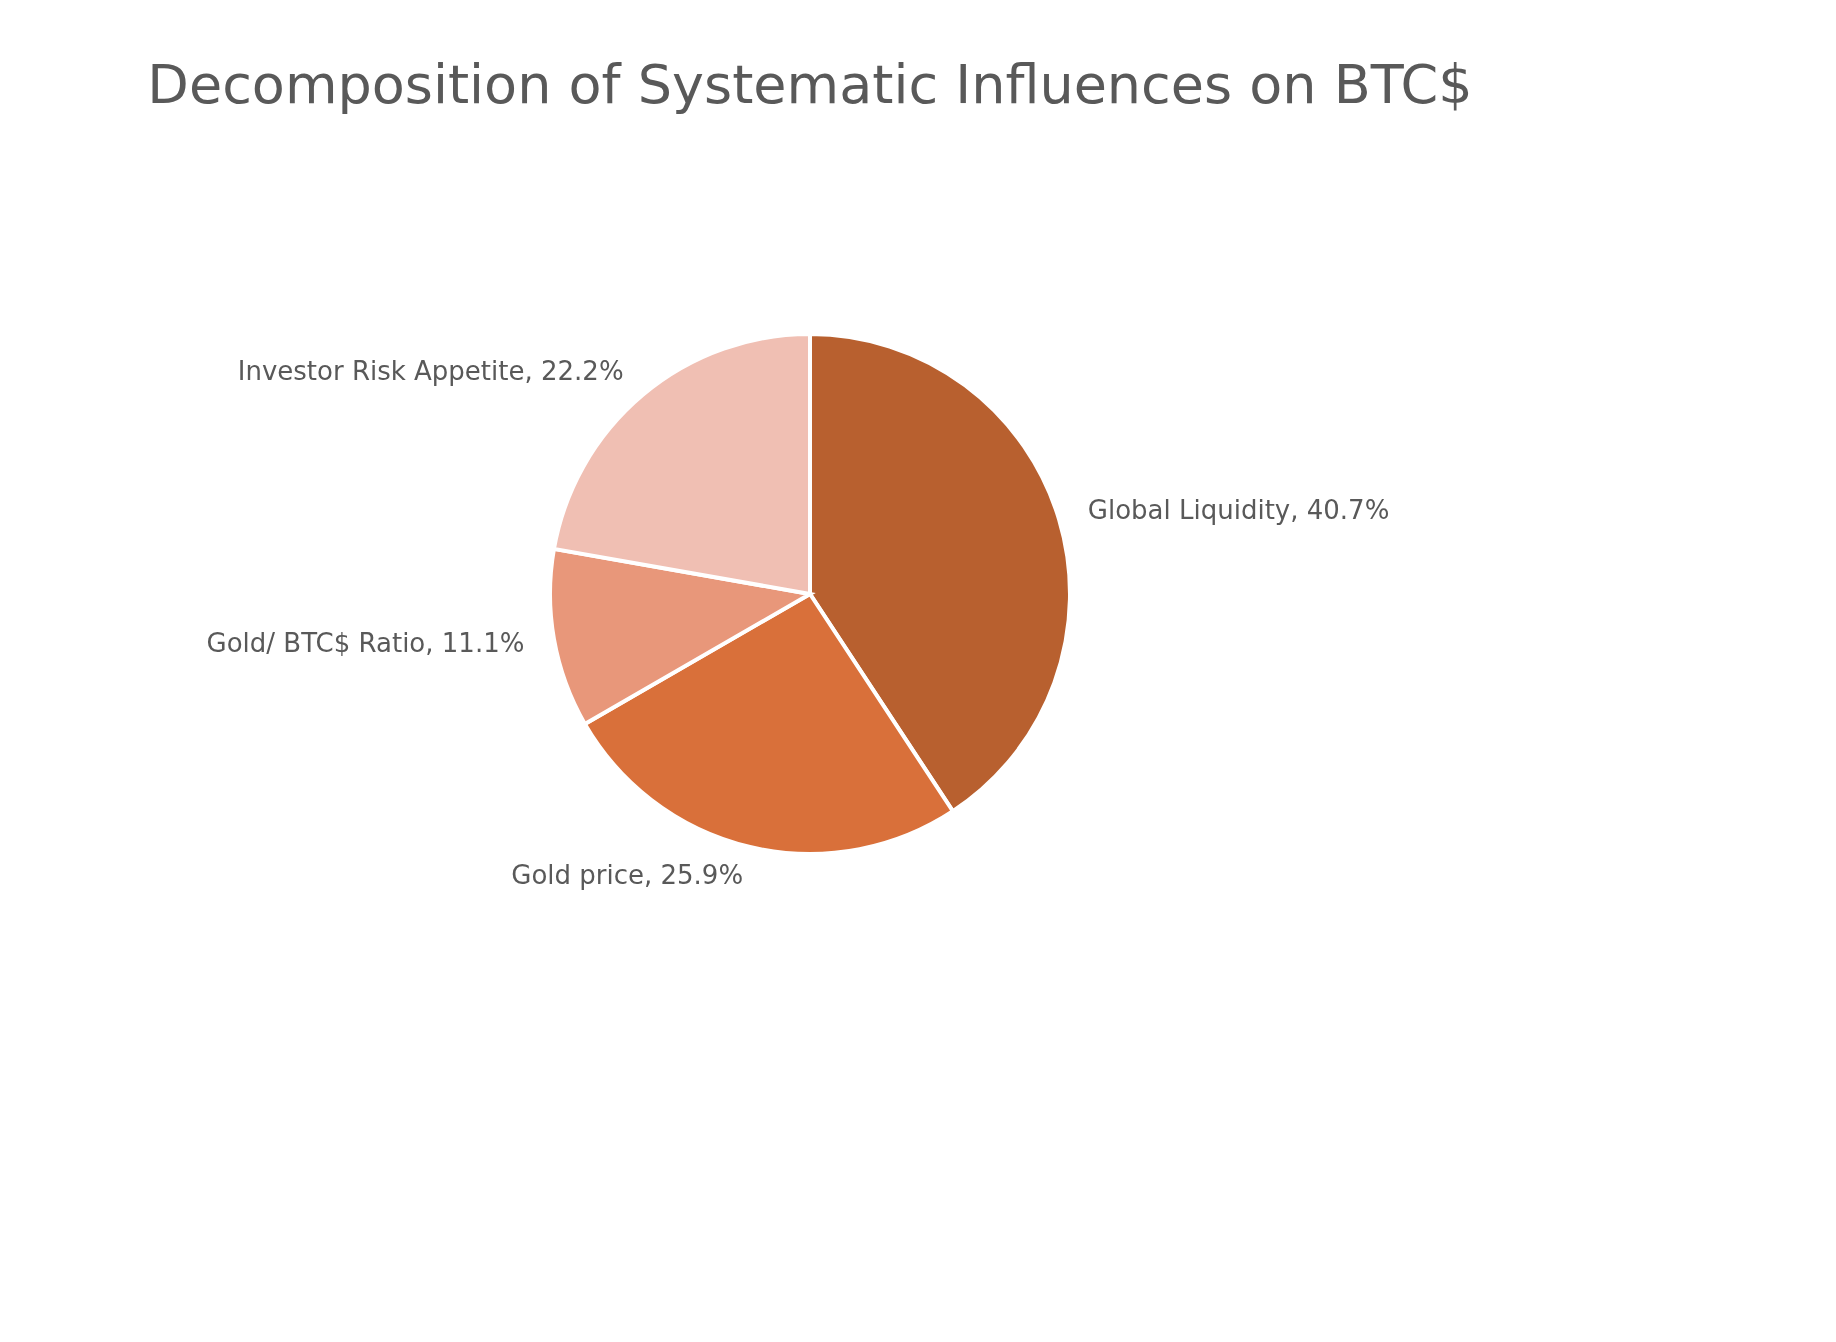 The height and width of the screenshot is (1342, 1836). Describe the element at coordinates (365, 643) in the screenshot. I see `slice-label: Gold/ BTC$ Ratio, 11.1%` at that location.